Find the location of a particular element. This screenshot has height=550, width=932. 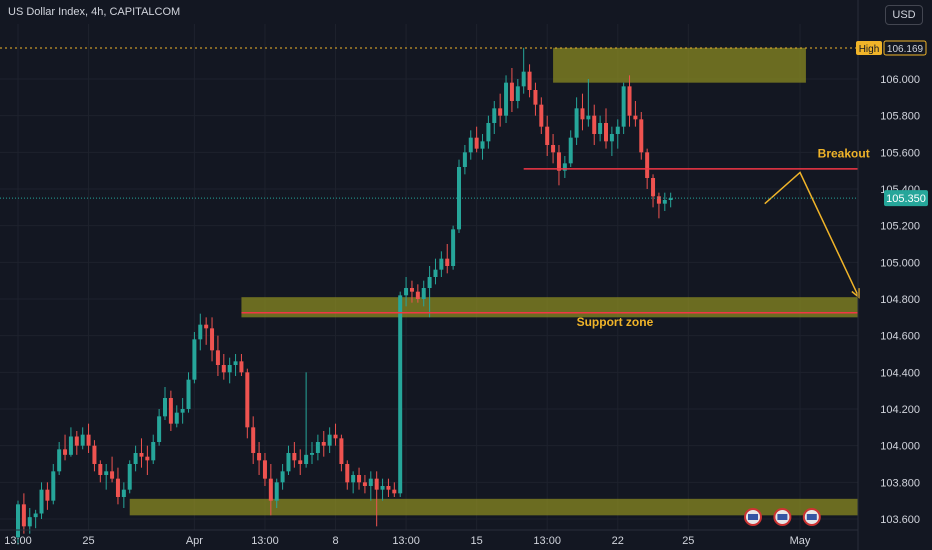

high-value-text: 106.169 is located at coordinates (905, 49).